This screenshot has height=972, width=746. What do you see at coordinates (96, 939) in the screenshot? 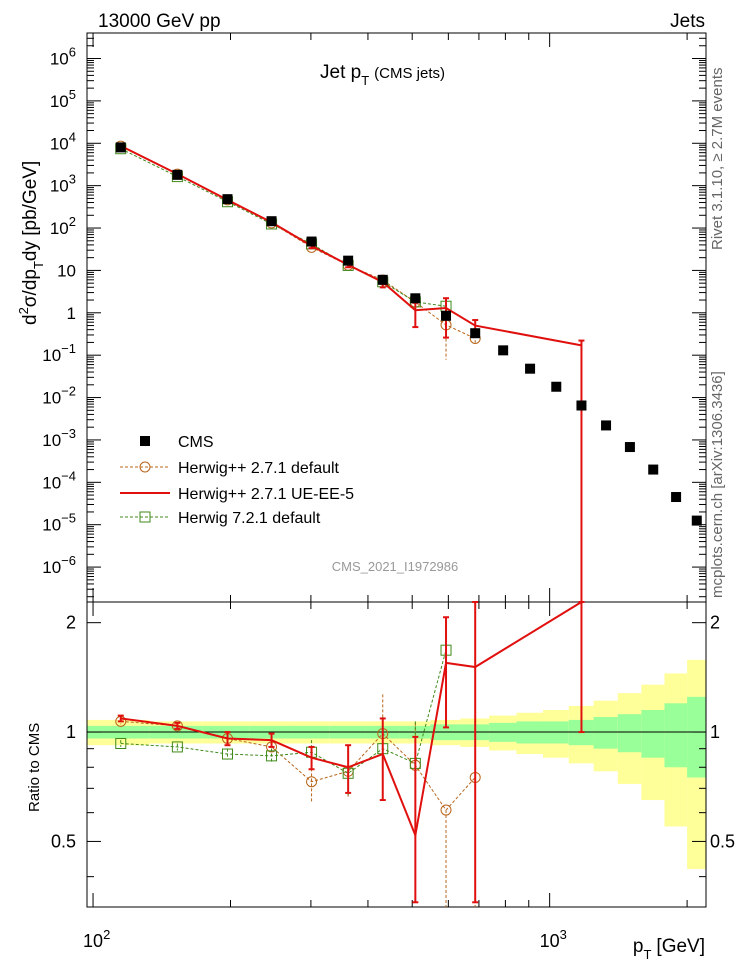
I see `x-tick-label: 10²` at bounding box center [96, 939].